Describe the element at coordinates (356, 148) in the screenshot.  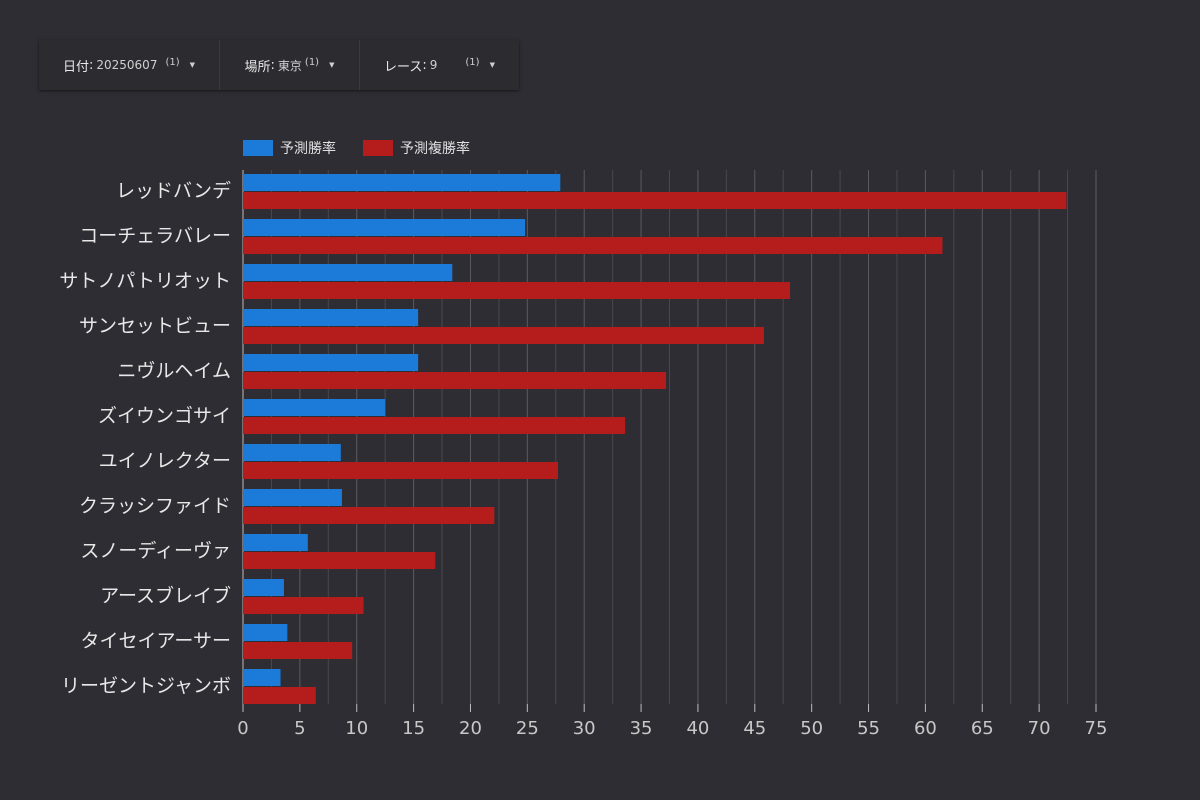
I see `chart-legend: 予測勝率 予測複勝率` at that location.